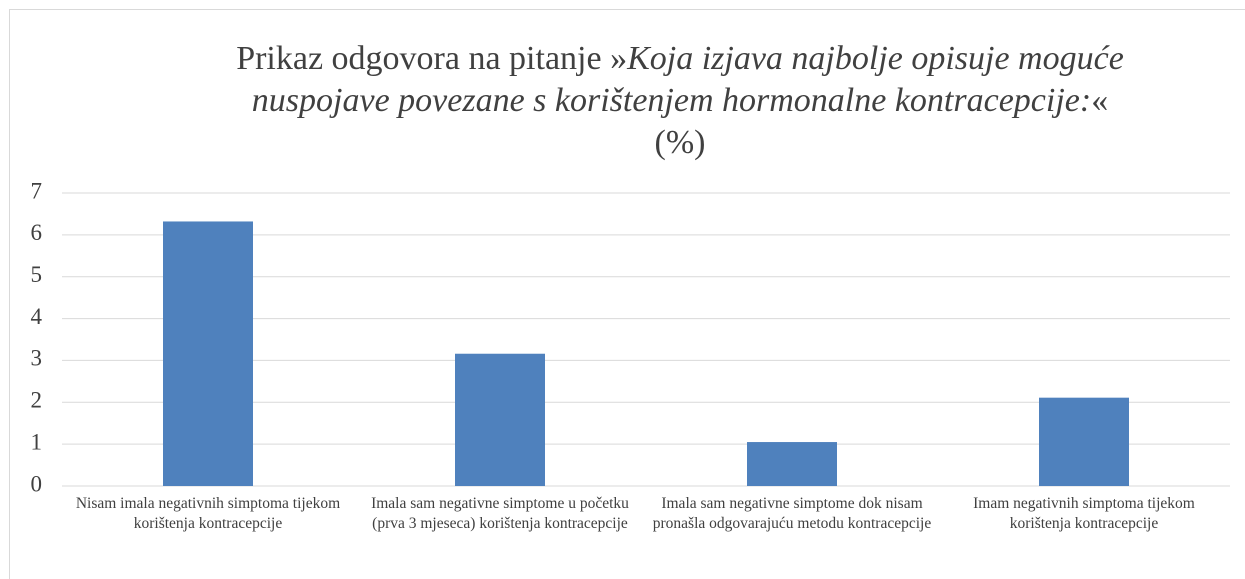 The width and height of the screenshot is (1245, 579). Describe the element at coordinates (37, 441) in the screenshot. I see `y-tick-label: 1` at that location.